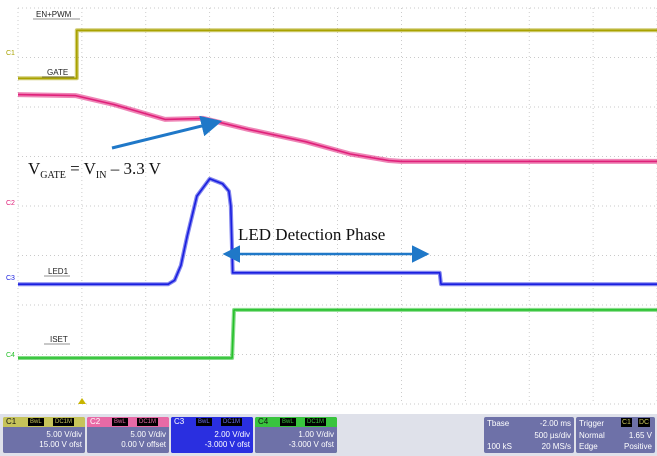 Image resolution: width=657 pixels, height=456 pixels. Describe the element at coordinates (36, 422) in the screenshot. I see `channel-box-c1-tag1: BwL` at that location.